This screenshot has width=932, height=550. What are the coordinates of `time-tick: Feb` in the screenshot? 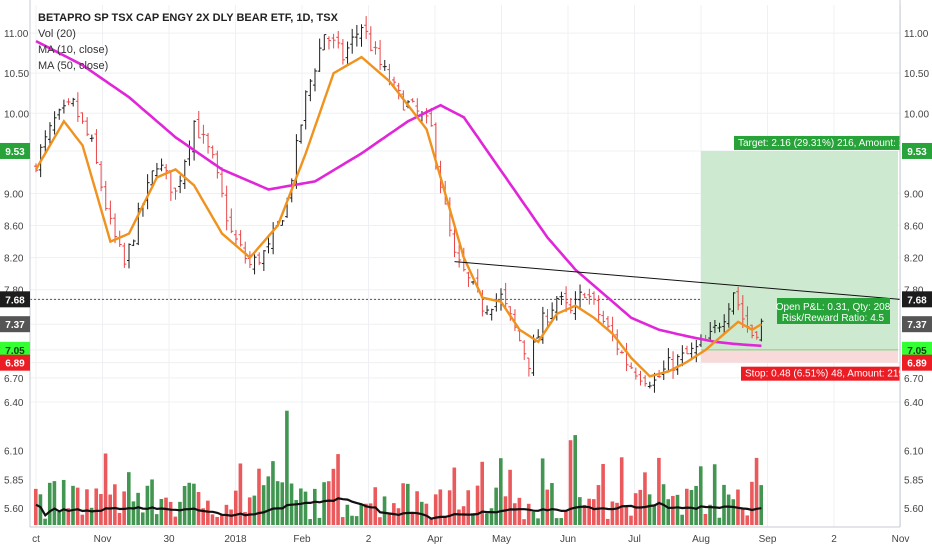 It's located at (302, 539).